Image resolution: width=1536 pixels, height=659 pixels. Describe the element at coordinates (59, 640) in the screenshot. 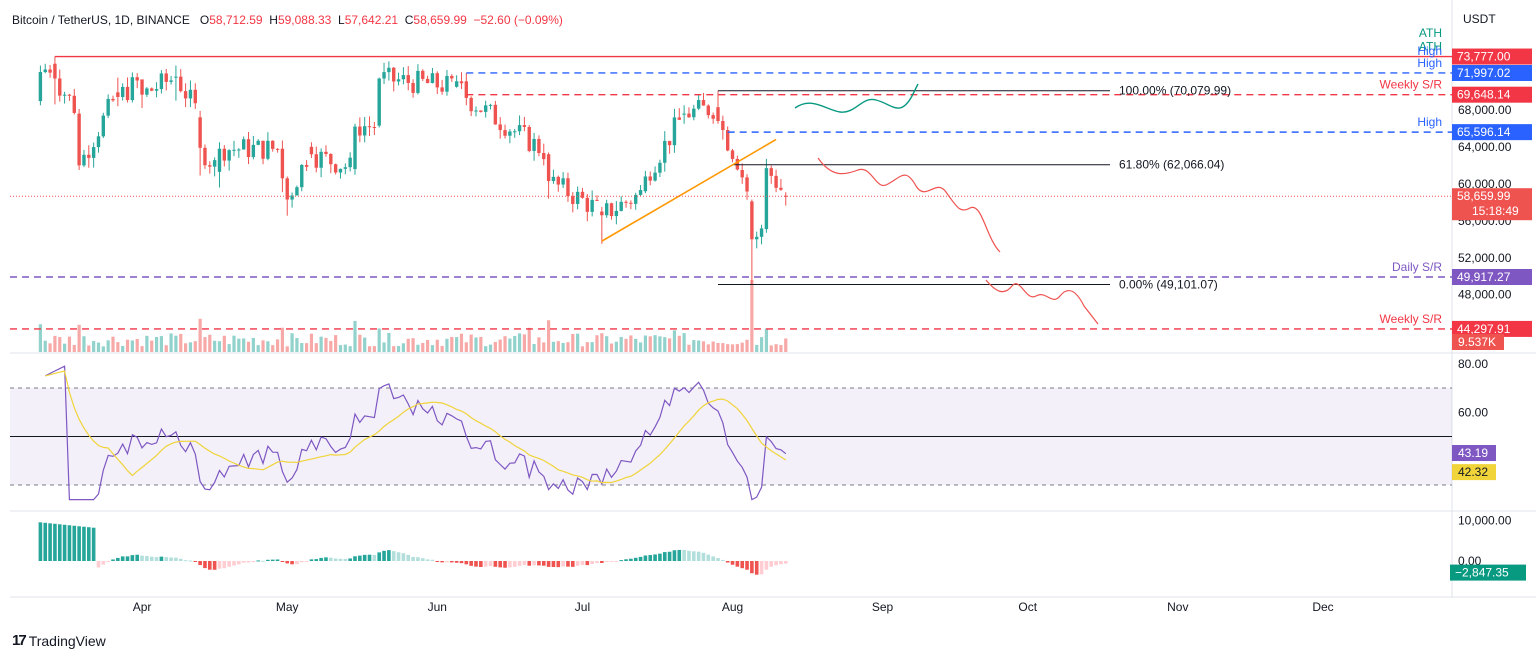

I see `tradingview-logo: 17 TradingView` at that location.